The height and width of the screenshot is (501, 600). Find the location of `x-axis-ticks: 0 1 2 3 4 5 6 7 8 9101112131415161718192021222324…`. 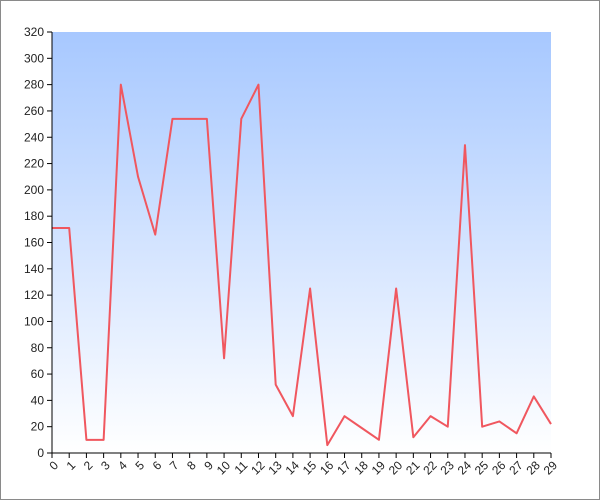

x-axis-ticks: 0 1 2 3 4 5 6 7 8 9101112131415161718192021222324… is located at coordinates (303, 465).